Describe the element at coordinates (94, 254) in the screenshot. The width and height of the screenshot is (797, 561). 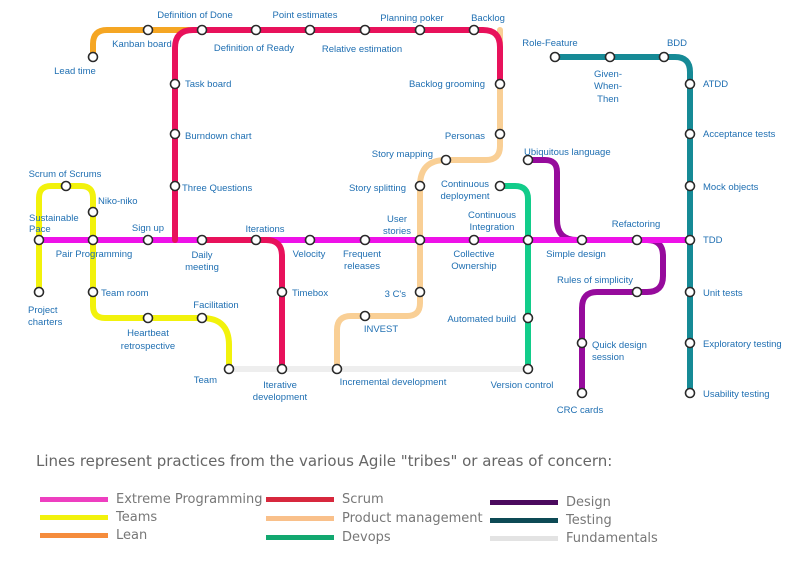
I see `label-pair-programming: Pair Programming` at that location.